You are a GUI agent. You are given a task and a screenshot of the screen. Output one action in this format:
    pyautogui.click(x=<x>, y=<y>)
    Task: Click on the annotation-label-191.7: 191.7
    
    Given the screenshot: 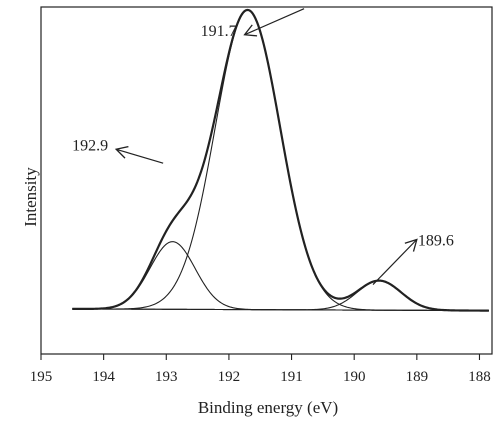 What is the action you would take?
    pyautogui.click(x=219, y=31)
    